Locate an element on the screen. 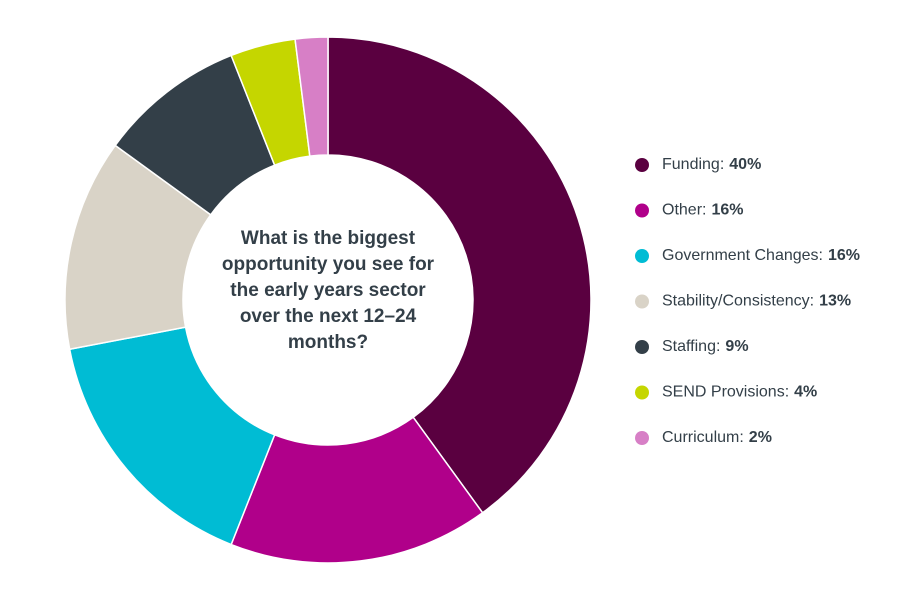  legend-label: SEND Provisions: 4% is located at coordinates (739, 392).